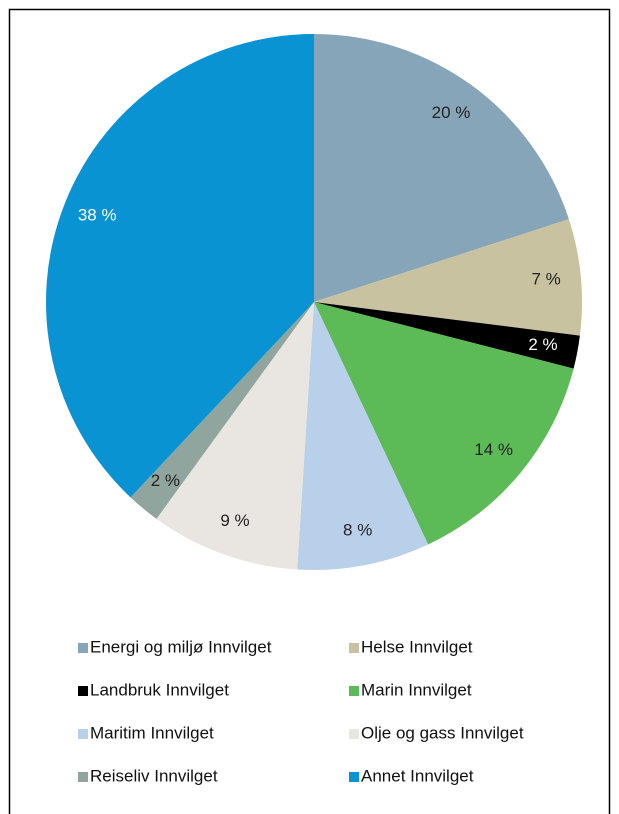  What do you see at coordinates (493, 449) in the screenshot?
I see `value-label: 14 %` at bounding box center [493, 449].